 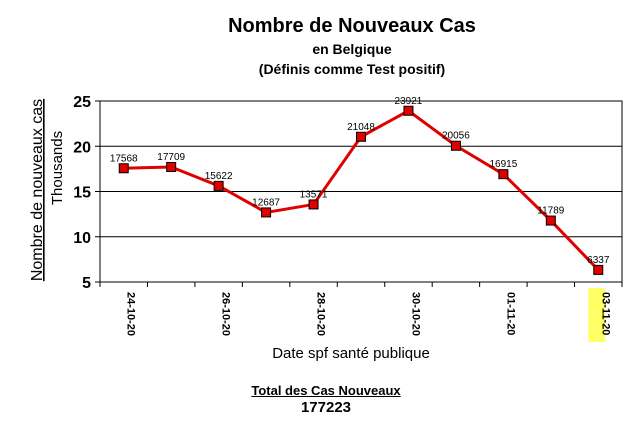 I want to click on data-label: 12687, so click(x=266, y=202).